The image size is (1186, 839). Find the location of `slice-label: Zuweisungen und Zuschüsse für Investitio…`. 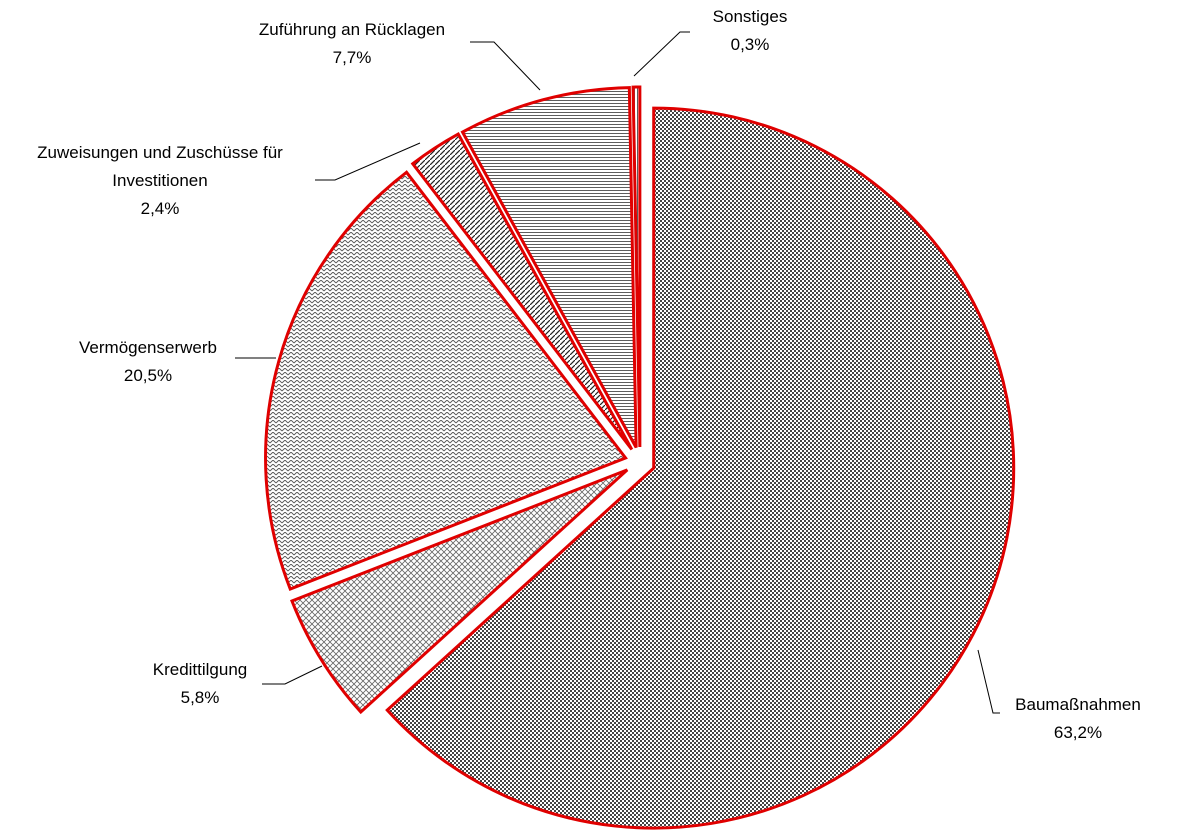

slice-label: Zuweisungen und Zuschüsse für Investitio… is located at coordinates (160, 181).